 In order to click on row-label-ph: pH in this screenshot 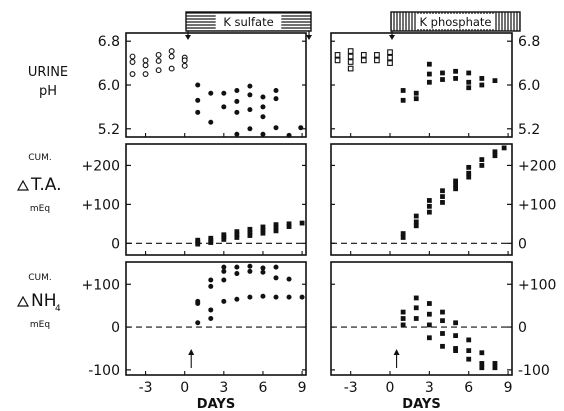, I will do `click(48, 91)`.